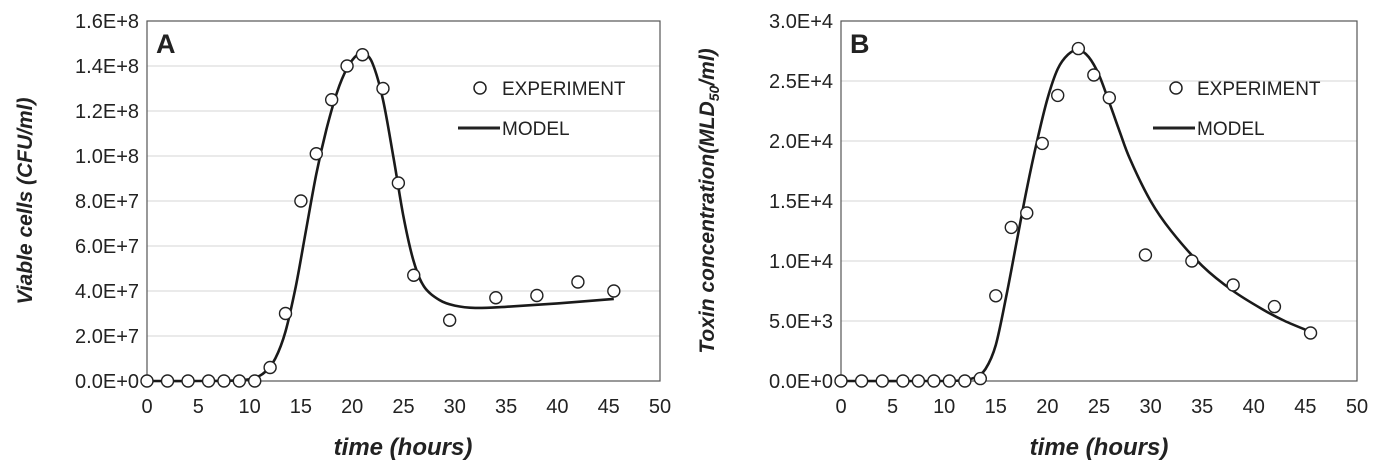 This screenshot has width=1386, height=466. What do you see at coordinates (660, 407) in the screenshot?
I see `panel-a-x-tick-label: 50` at bounding box center [660, 407].